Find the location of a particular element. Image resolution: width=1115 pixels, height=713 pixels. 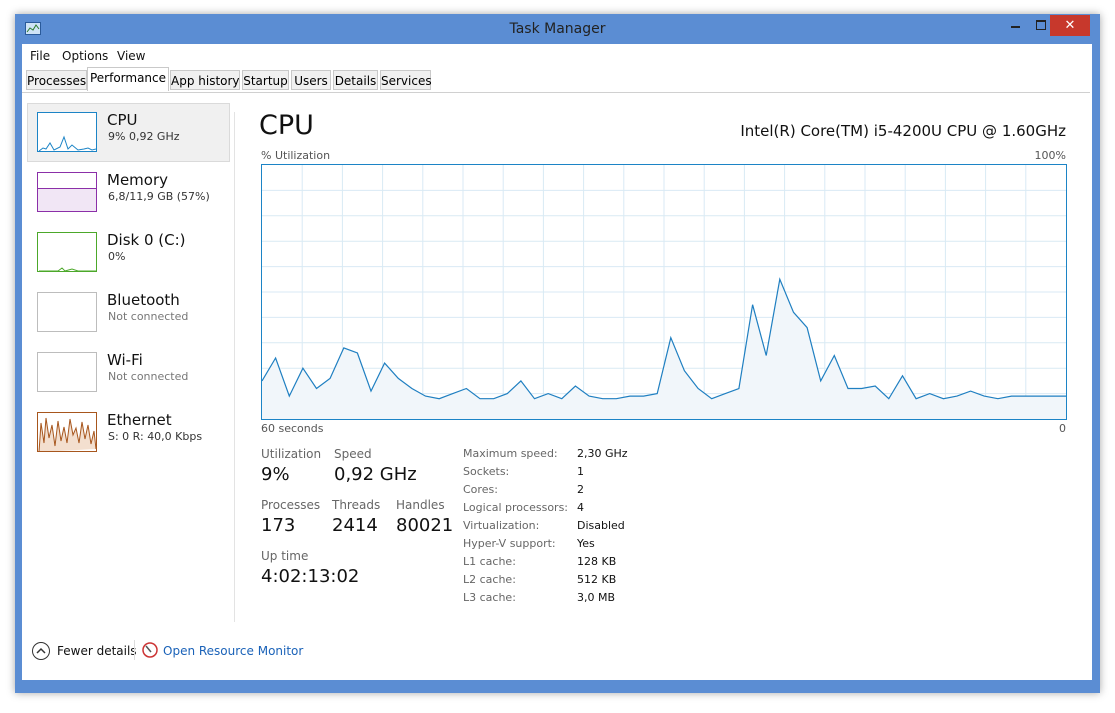

memory-line is located at coordinates (67, 188).